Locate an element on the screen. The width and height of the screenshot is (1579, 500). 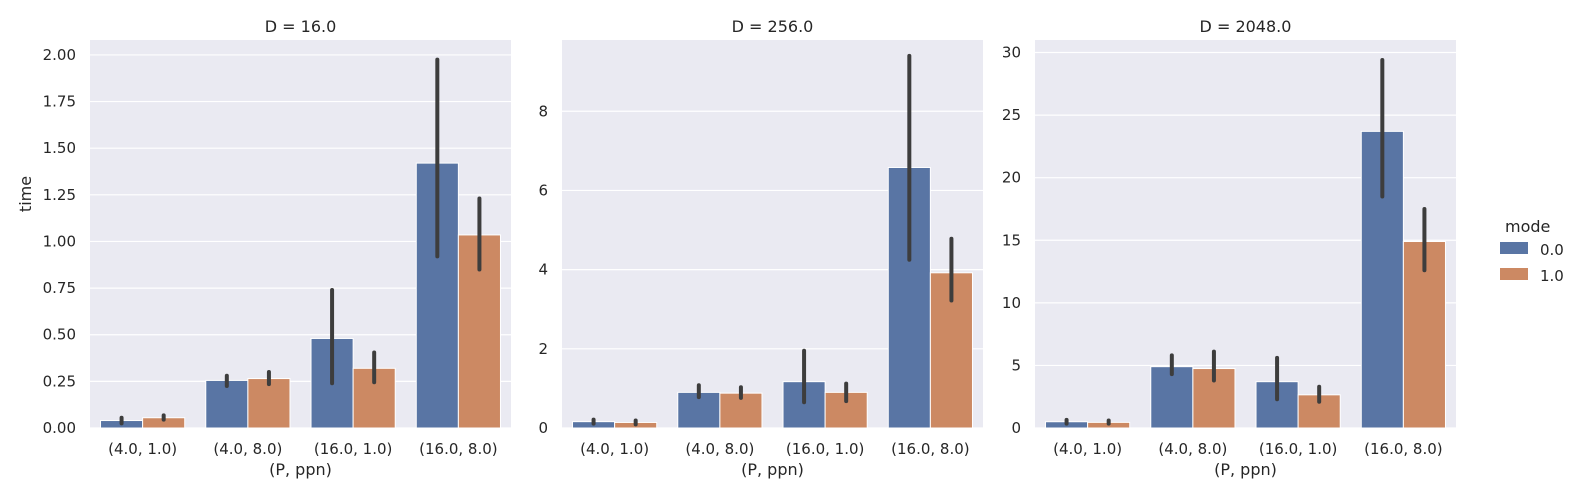
y-tick-label: 0.50 is located at coordinates (59, 335).